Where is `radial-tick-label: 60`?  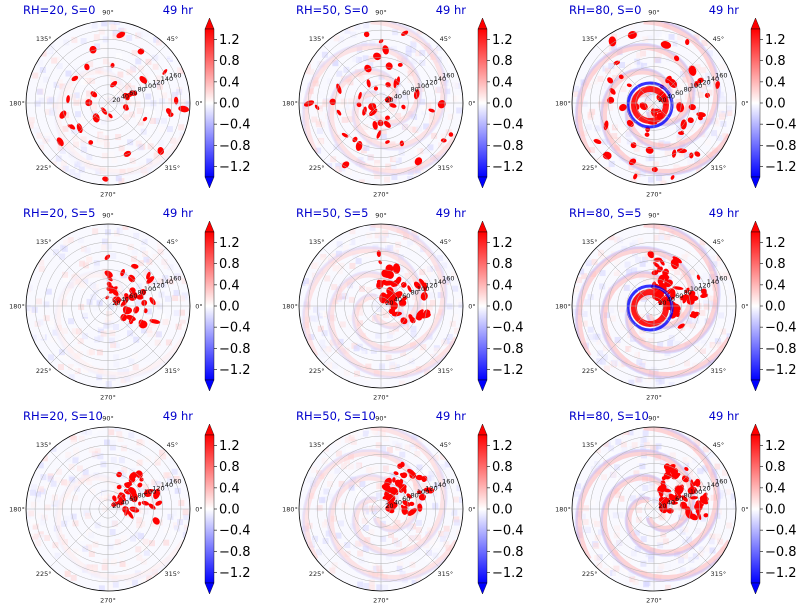
radial-tick-label: 60 is located at coordinates (133, 93).